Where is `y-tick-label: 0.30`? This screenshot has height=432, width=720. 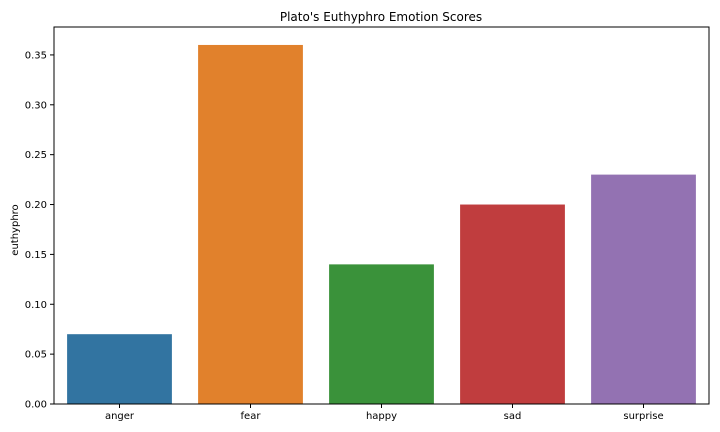 y-tick-label: 0.30 is located at coordinates (36, 105).